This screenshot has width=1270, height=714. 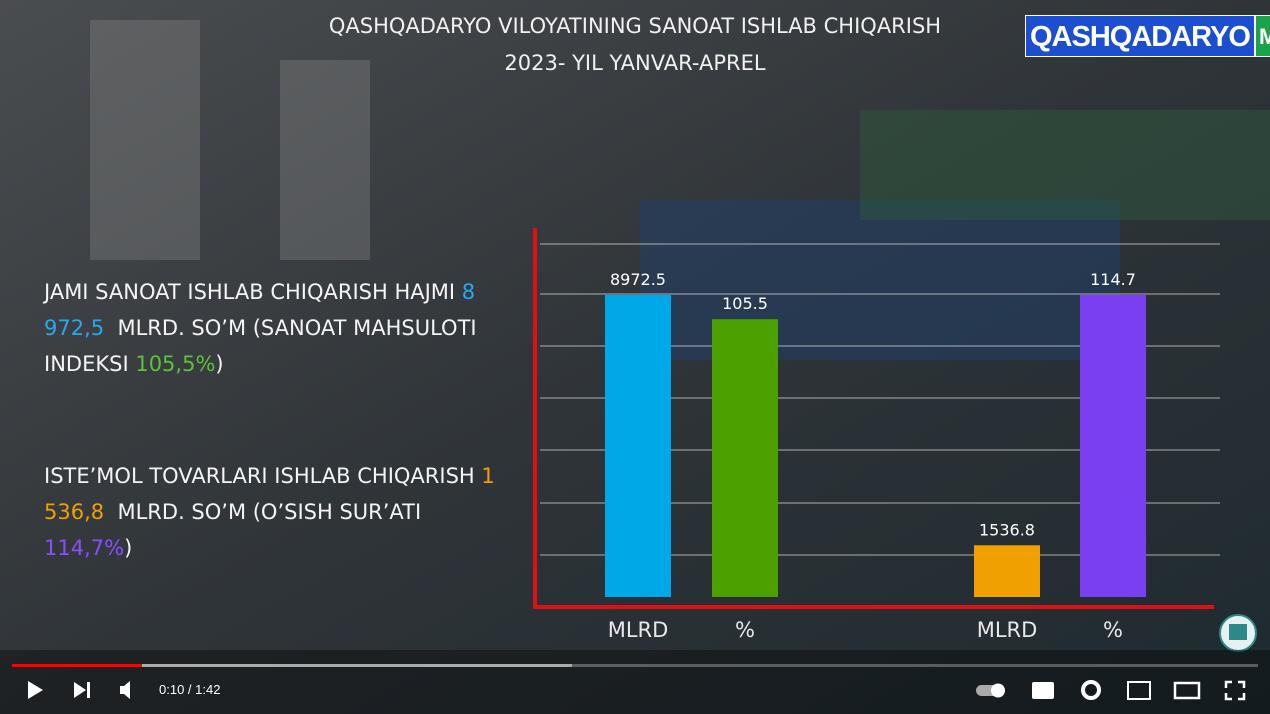 I want to click on progress-bar, so click(x=77, y=665).